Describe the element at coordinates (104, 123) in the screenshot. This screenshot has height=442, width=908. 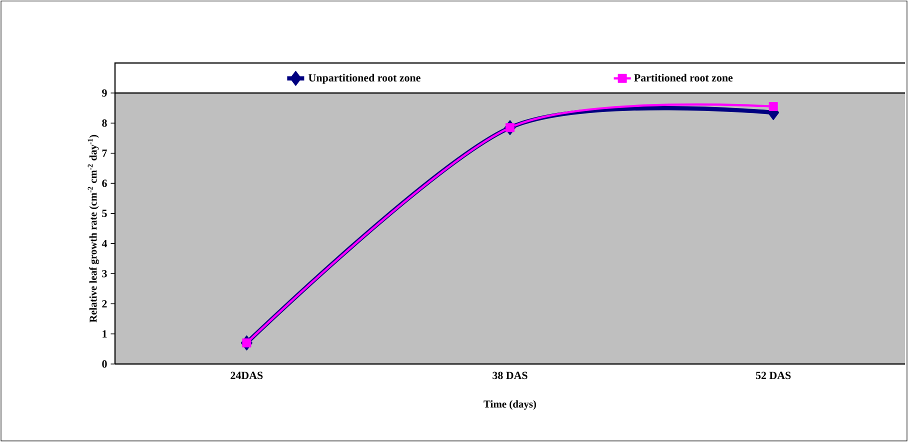
I see `y-tick-label: 8` at that location.